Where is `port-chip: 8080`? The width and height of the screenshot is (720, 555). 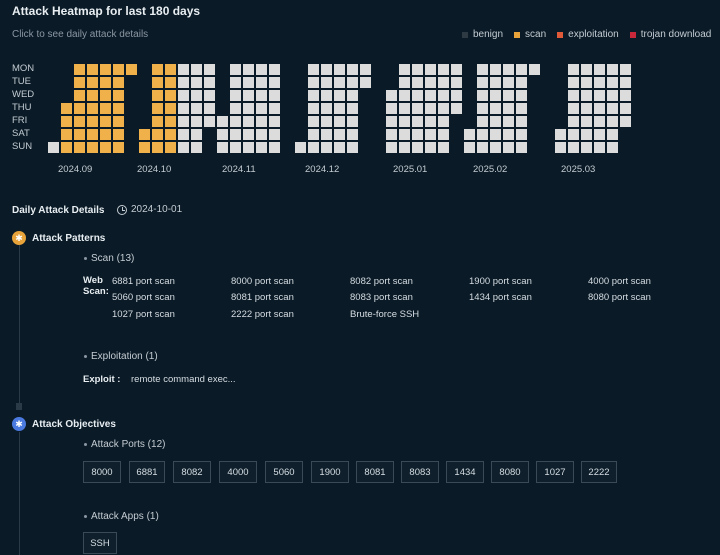 port-chip: 8080 is located at coordinates (510, 472).